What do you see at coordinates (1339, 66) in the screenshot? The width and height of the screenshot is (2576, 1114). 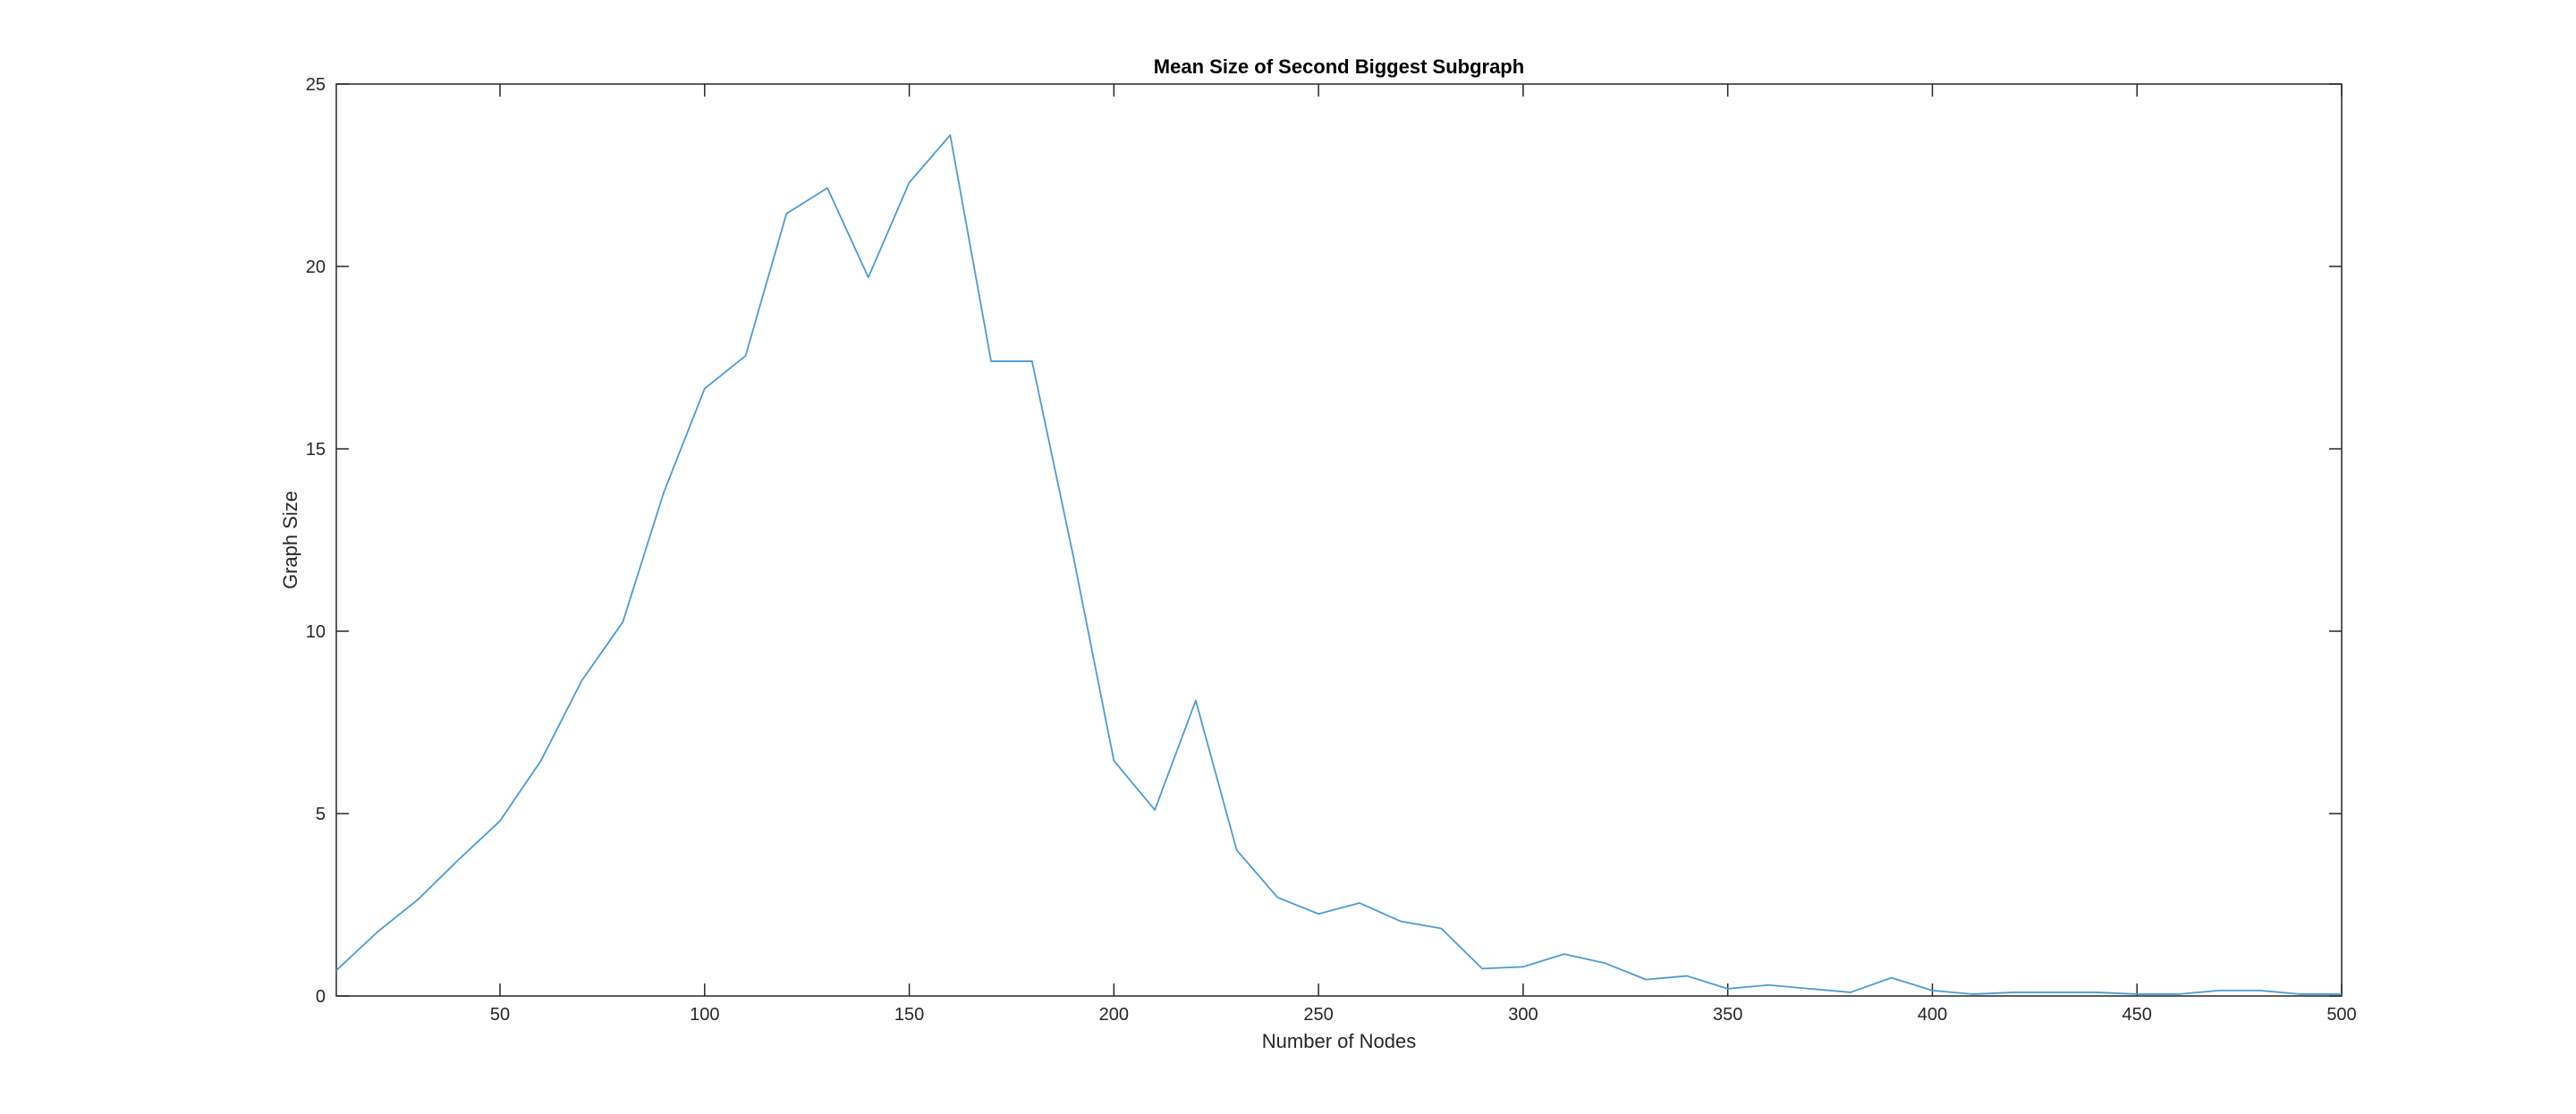 I see `chart-title: Mean Size of Second Biggest Subgraph` at bounding box center [1339, 66].